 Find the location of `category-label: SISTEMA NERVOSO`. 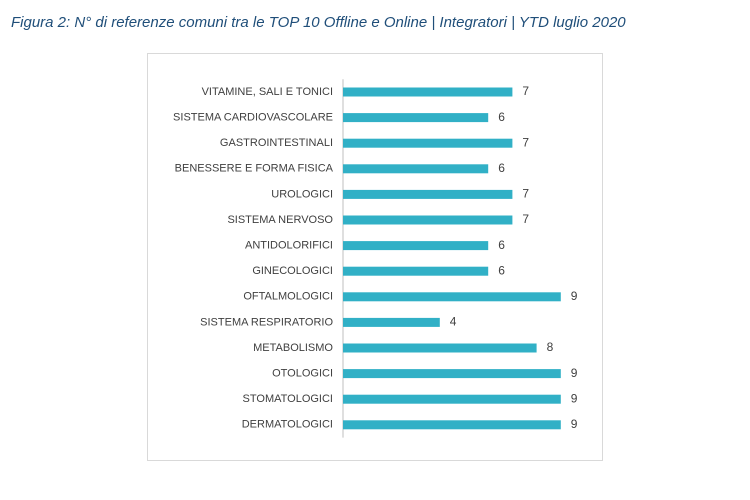

category-label: SISTEMA NERVOSO is located at coordinates (280, 220).